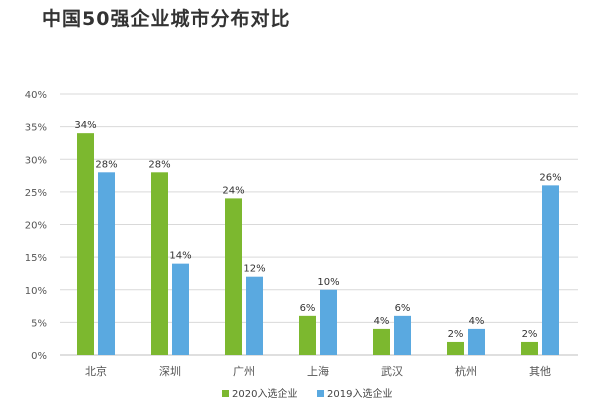  I want to click on y-tick-label: 0%, so click(39, 356).